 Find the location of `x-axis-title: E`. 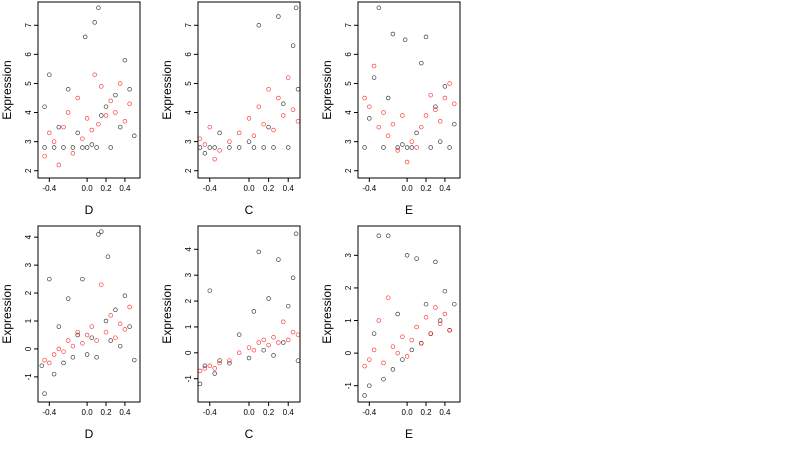

x-axis-title: E is located at coordinates (409, 434).